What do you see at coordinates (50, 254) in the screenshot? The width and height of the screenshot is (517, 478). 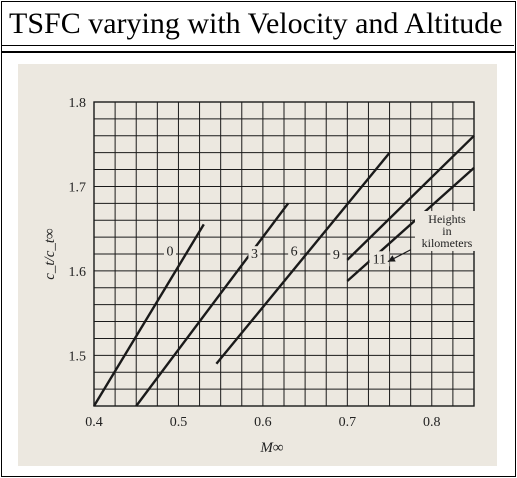 I see `y-axis-label: c_t/c_t∞` at bounding box center [50, 254].